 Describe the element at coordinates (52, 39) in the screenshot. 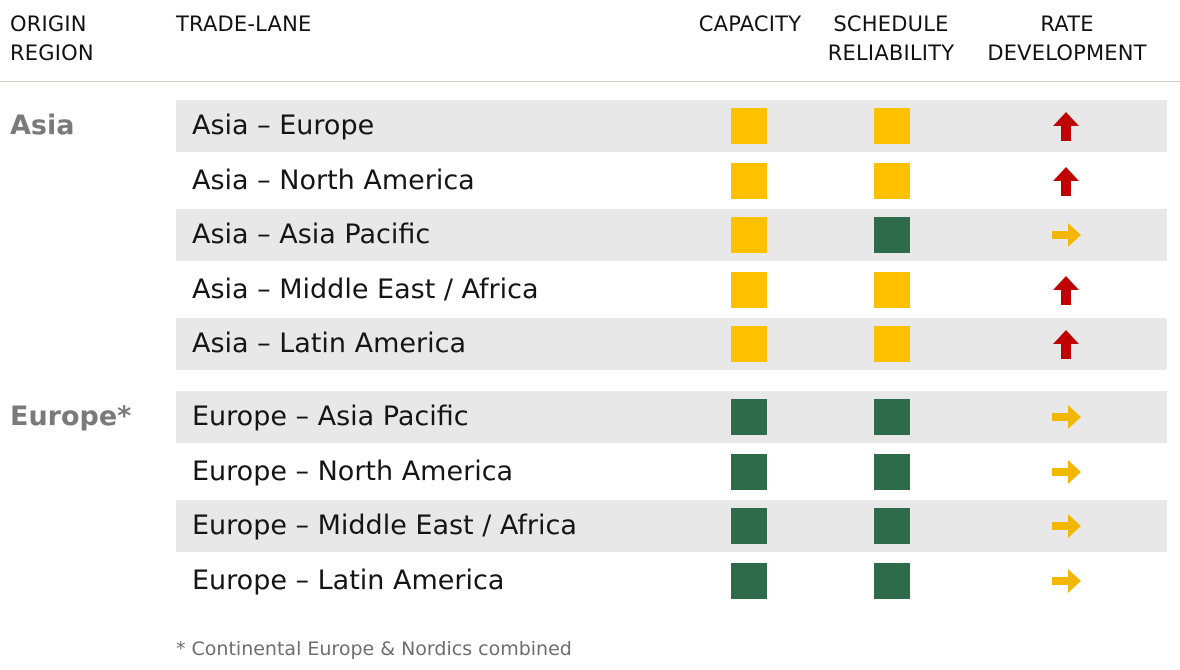

I see `header-origin-region: ORIGIN REGION` at that location.